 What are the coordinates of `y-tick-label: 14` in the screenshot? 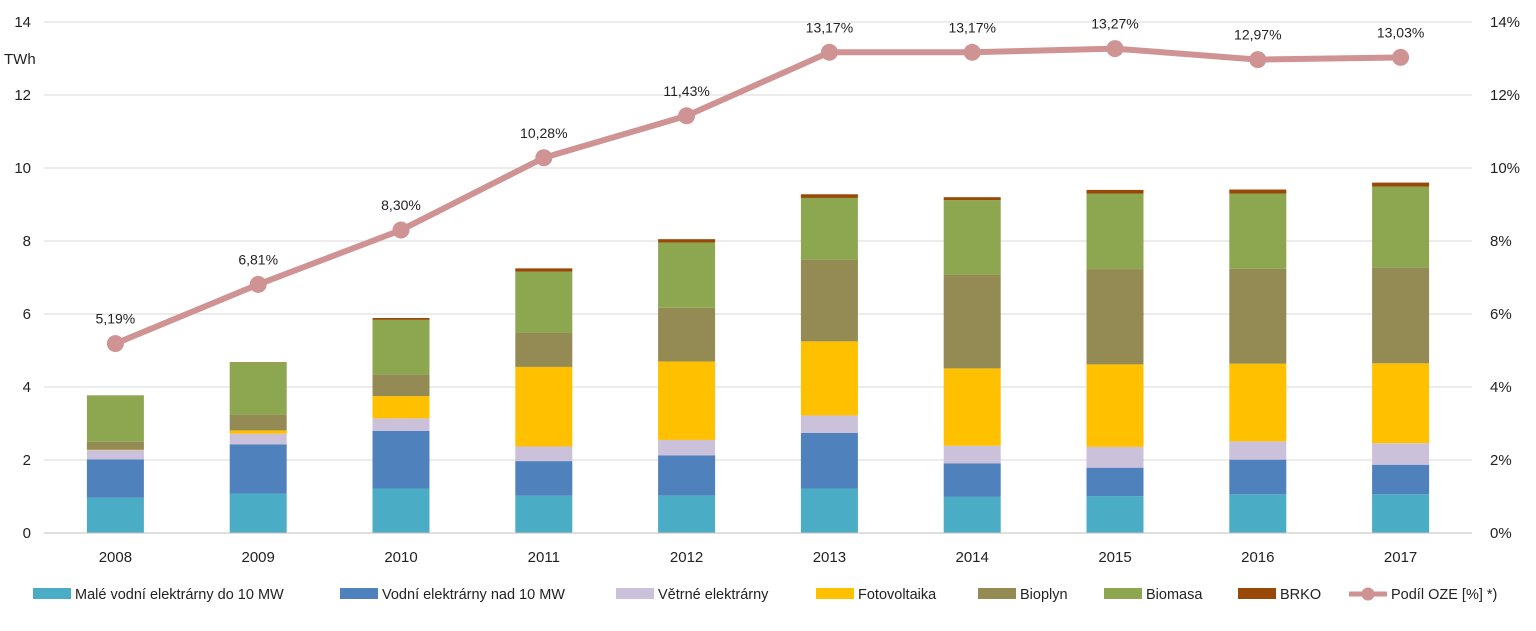 It's located at (22, 22).